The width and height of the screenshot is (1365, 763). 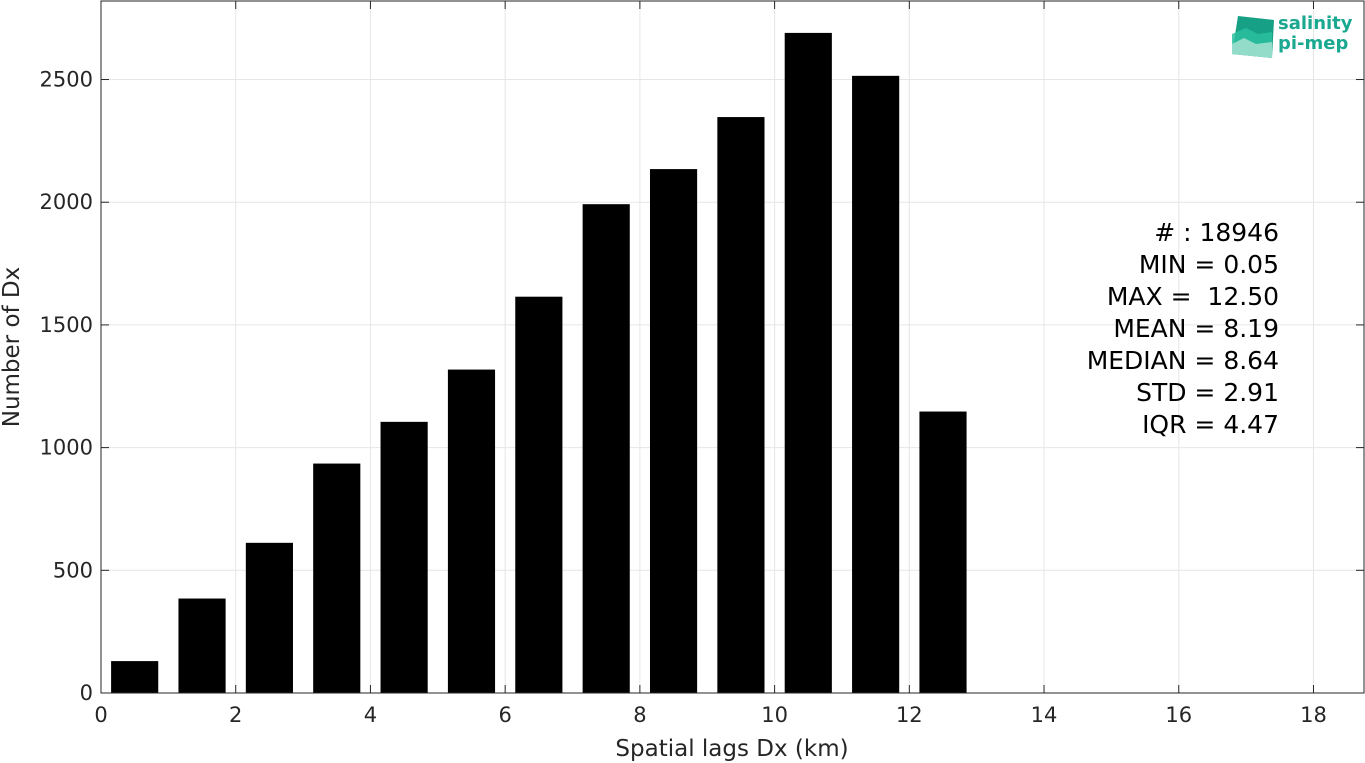 I want to click on stat-iqr: IQR = 4.47, so click(x=1210, y=424).